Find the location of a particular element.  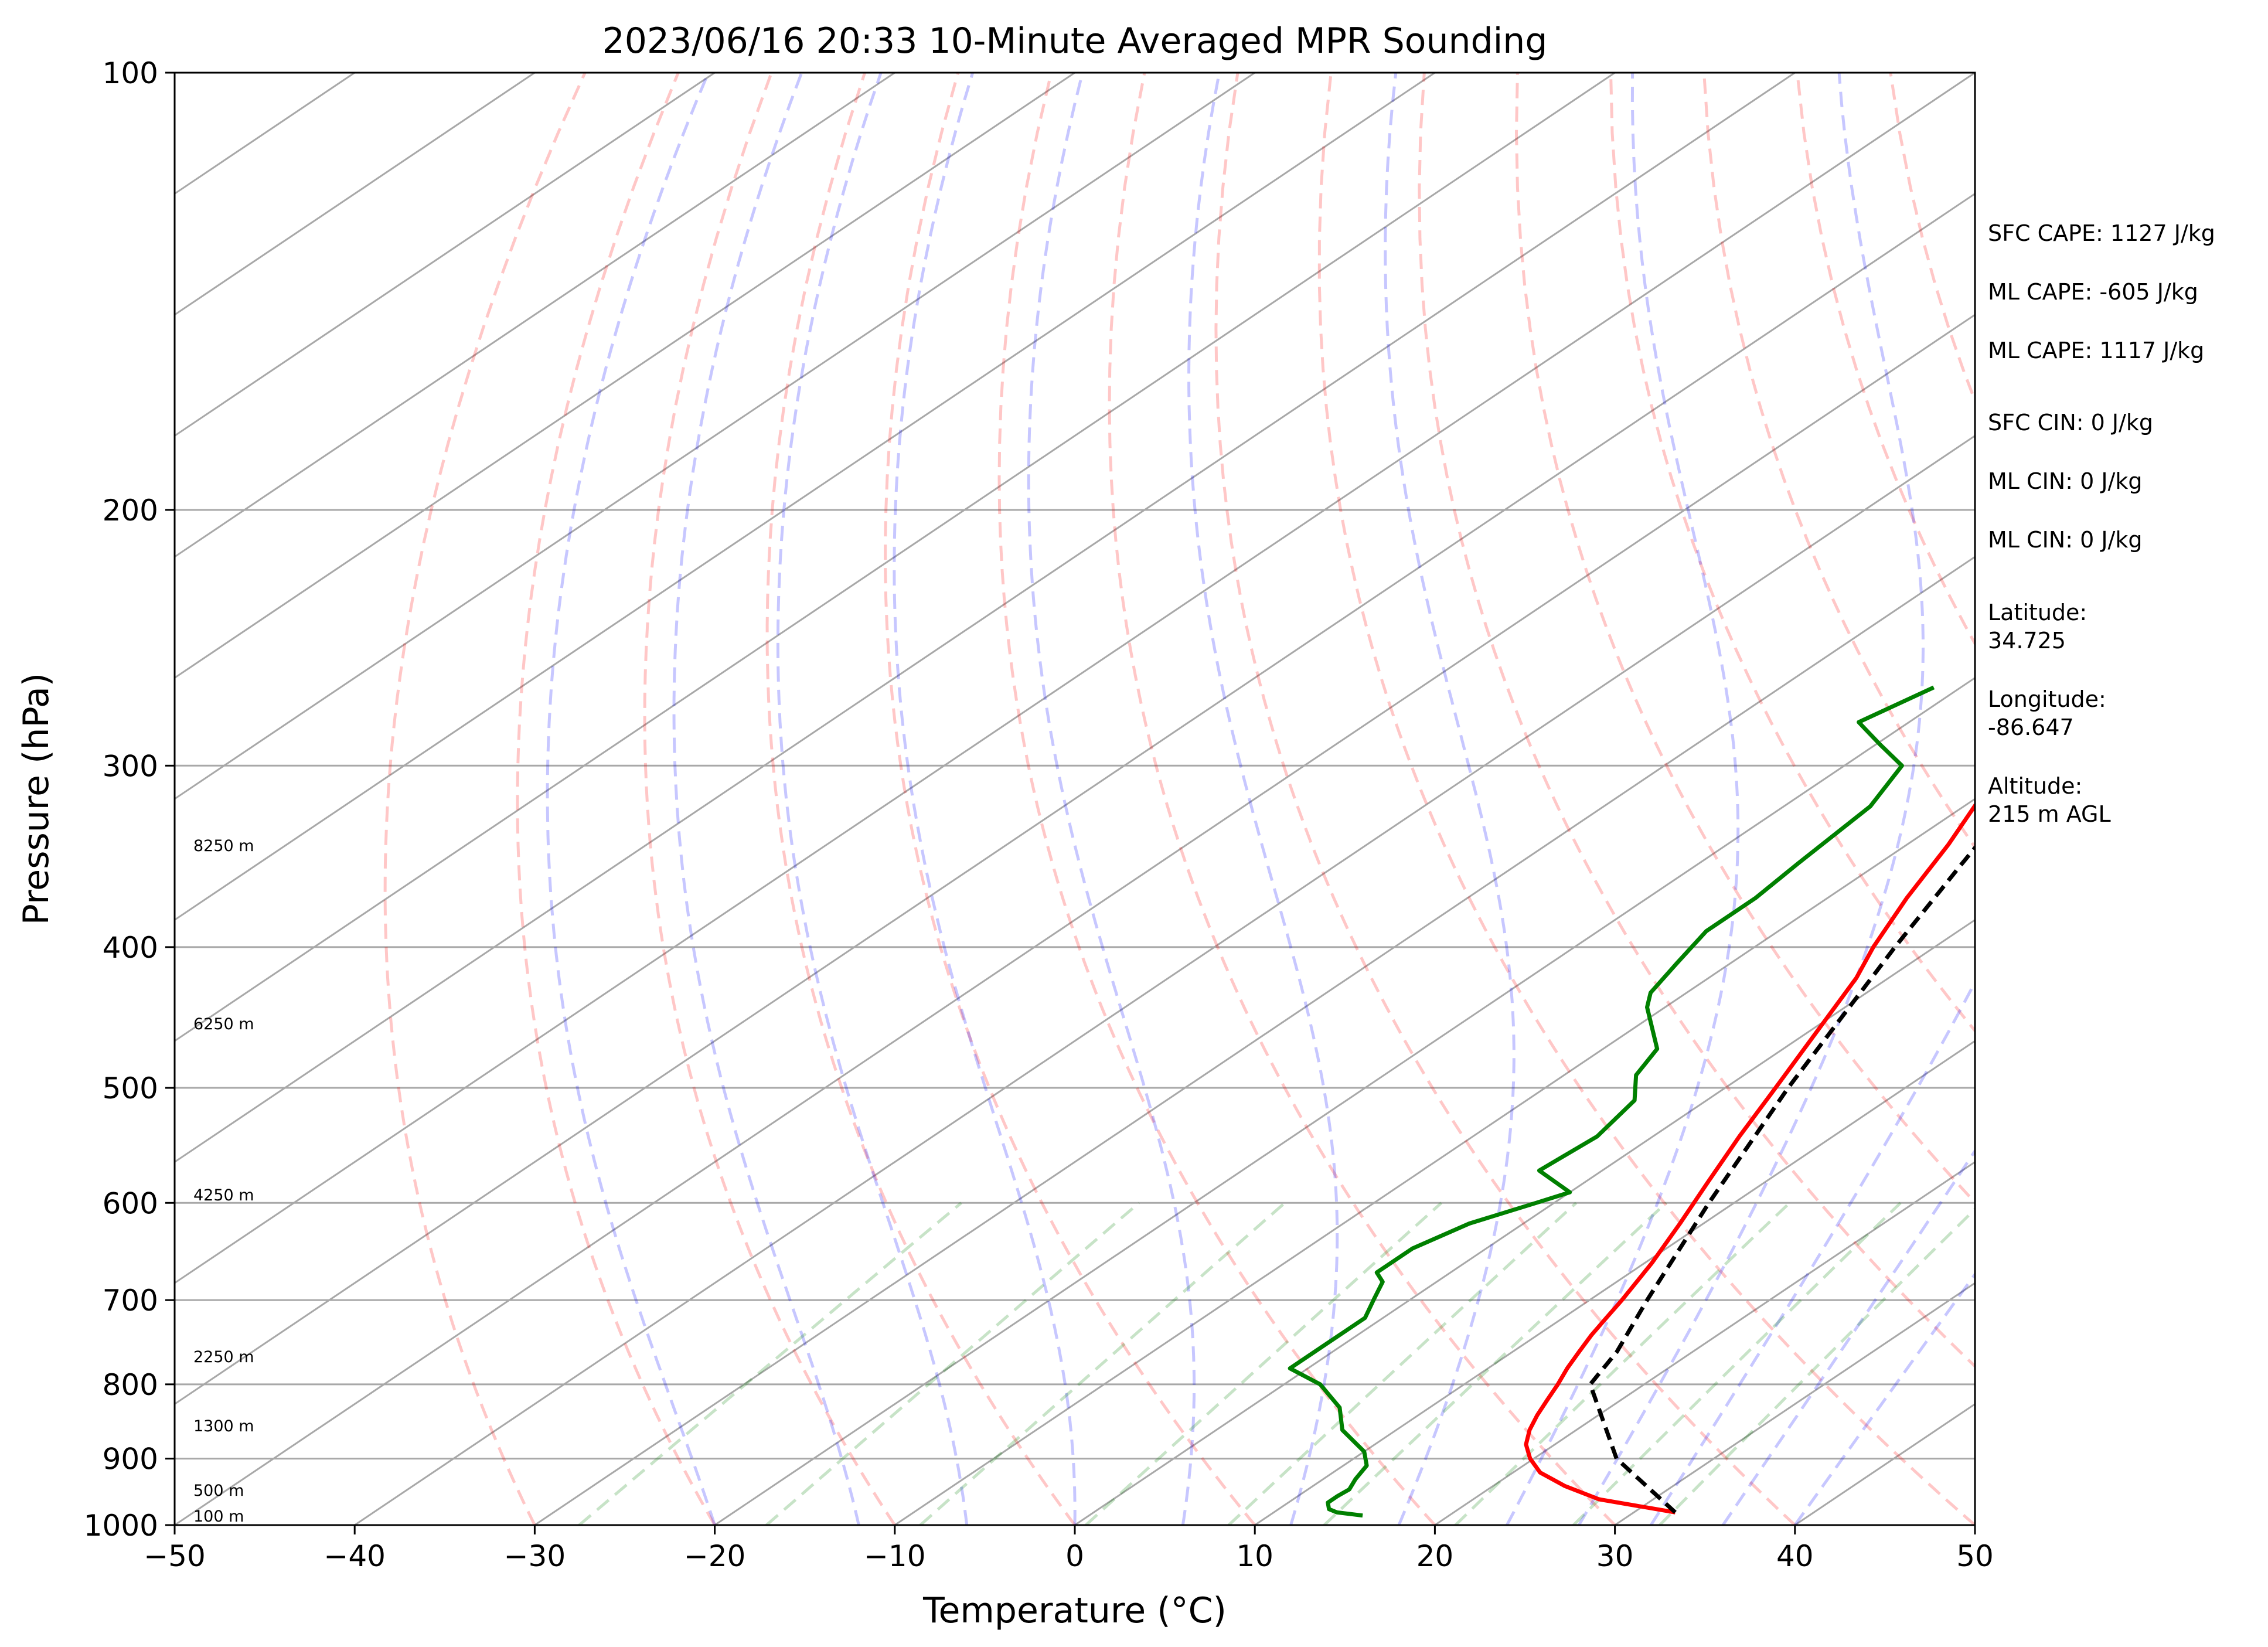

x-axis-label: Temperature (°C) is located at coordinates (1074, 1610).